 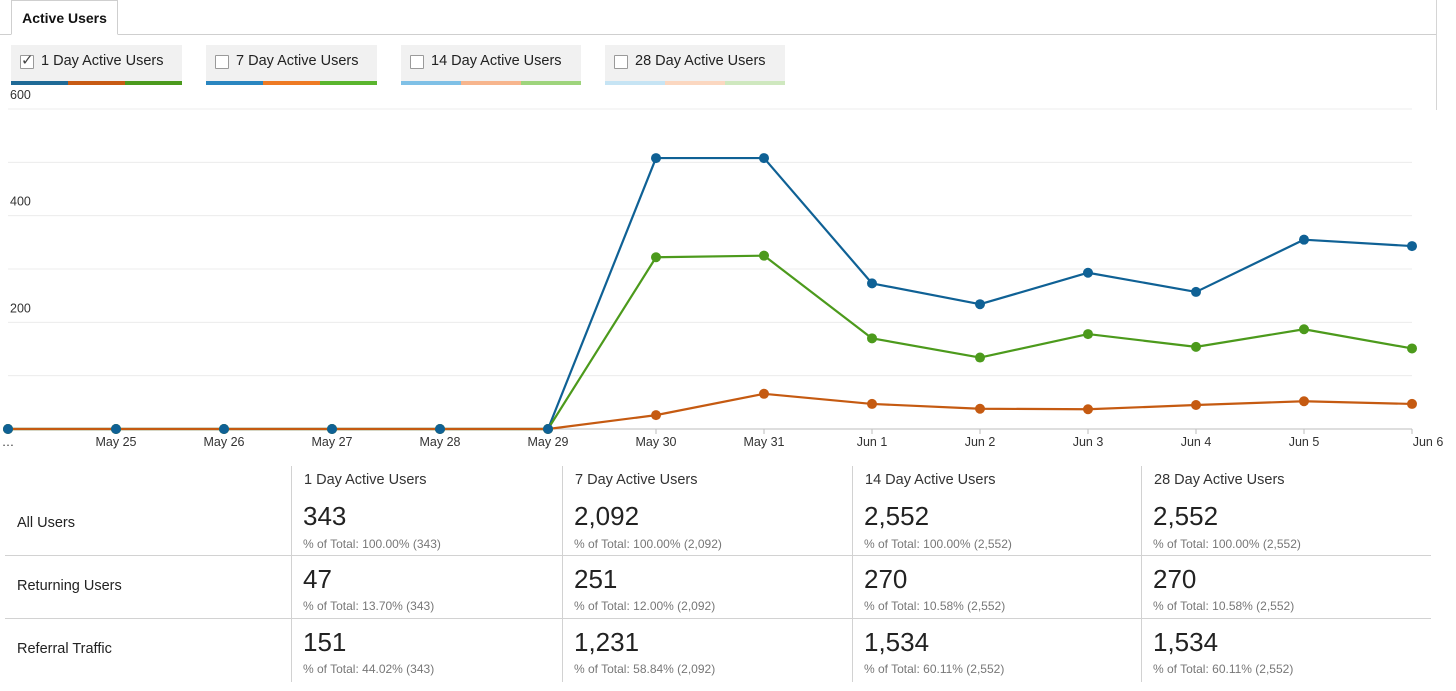 I want to click on toggle-1-day-active-users: ✓ 1 Day Active Users, so click(x=96, y=65).